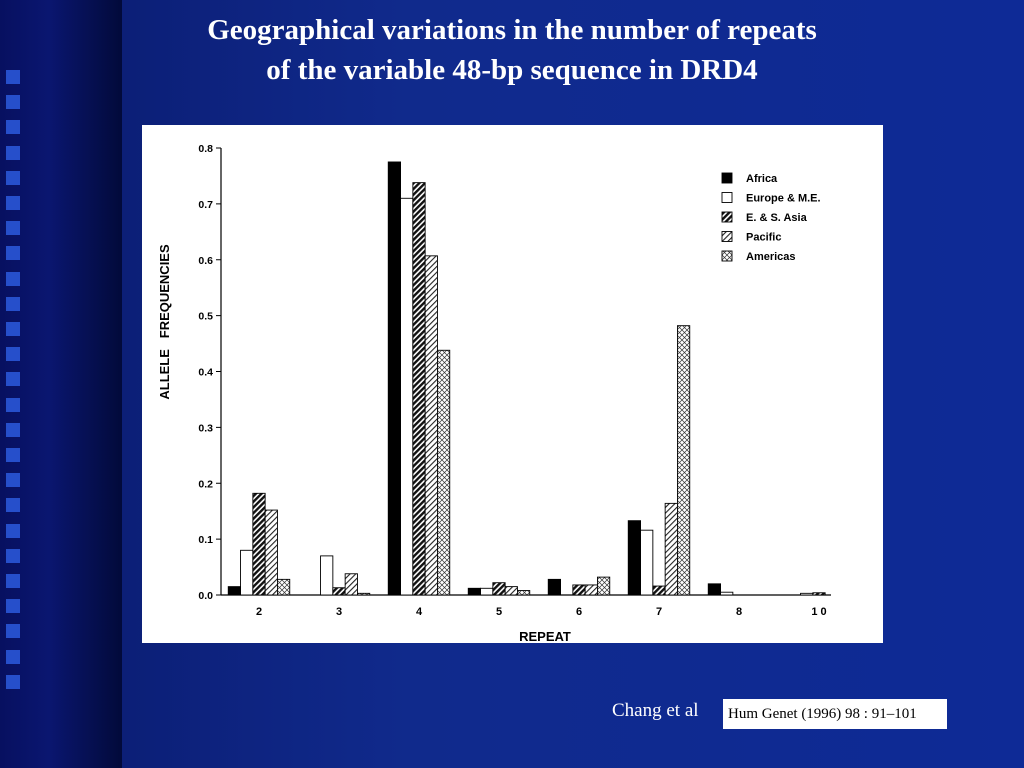 This screenshot has height=768, width=1024. What do you see at coordinates (205, 261) in the screenshot?
I see `y-tick-label: 0.6` at bounding box center [205, 261].